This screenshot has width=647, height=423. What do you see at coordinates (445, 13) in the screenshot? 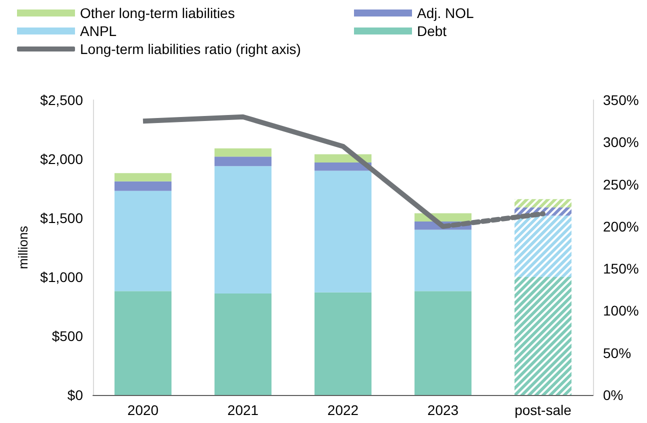
I see `legend-label: Adj. NOL` at bounding box center [445, 13].